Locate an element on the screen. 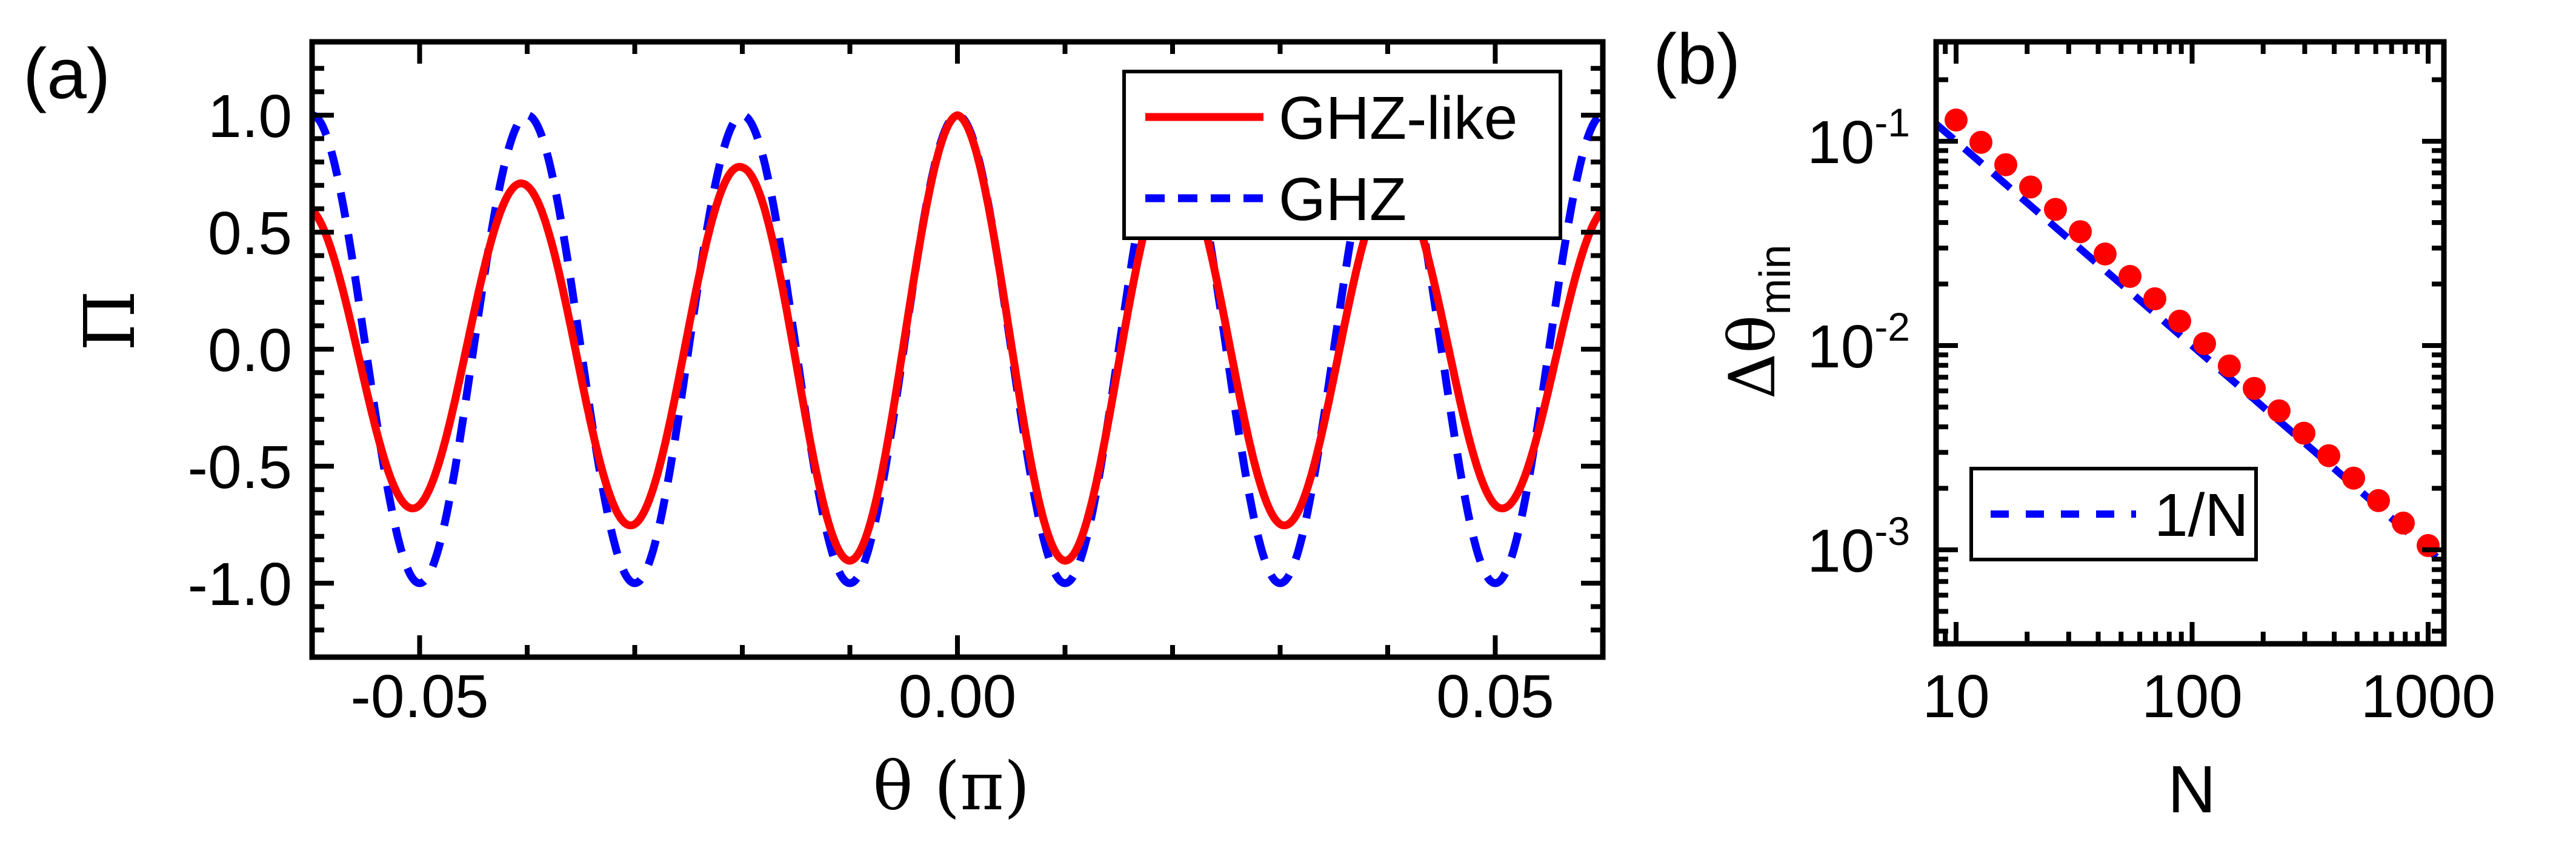 The image size is (2576, 859). x-tick-label: 1000 is located at coordinates (2428, 696).